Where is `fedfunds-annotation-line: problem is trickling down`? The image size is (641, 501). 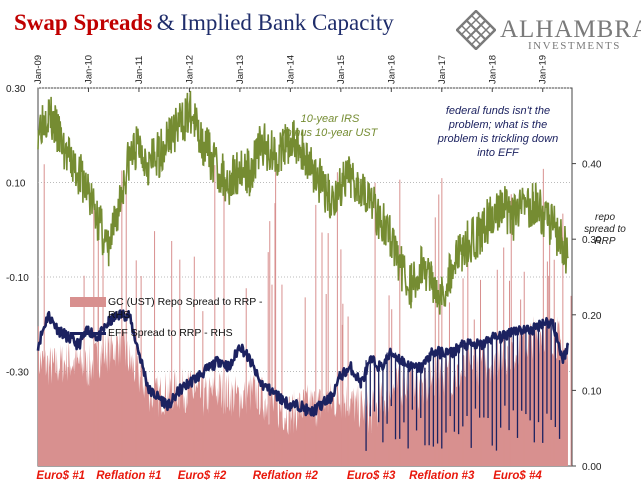 fedfunds-annotation-line: problem is trickling down is located at coordinates (498, 139).